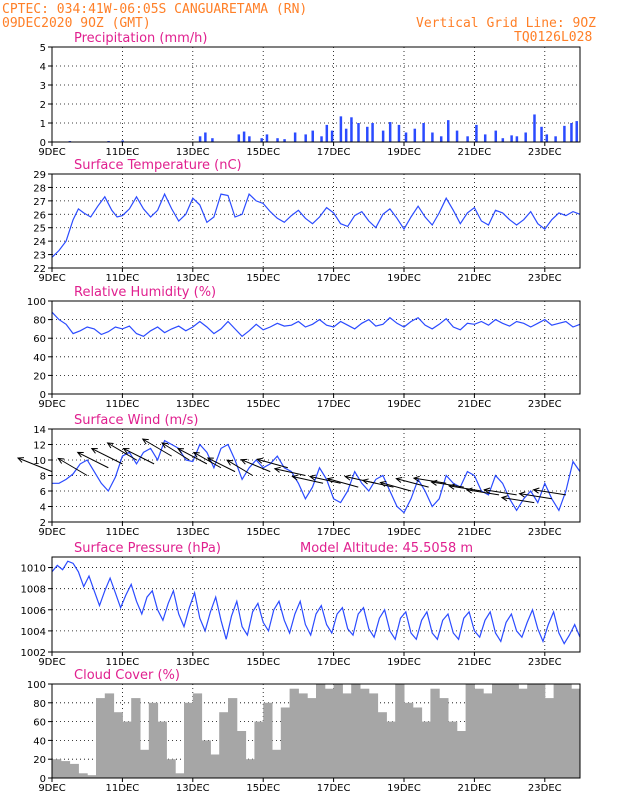 Image resolution: width=618 pixels, height=800 pixels. What do you see at coordinates (33, 590) in the screenshot?
I see `y-tick-label: 1008` at bounding box center [33, 590].